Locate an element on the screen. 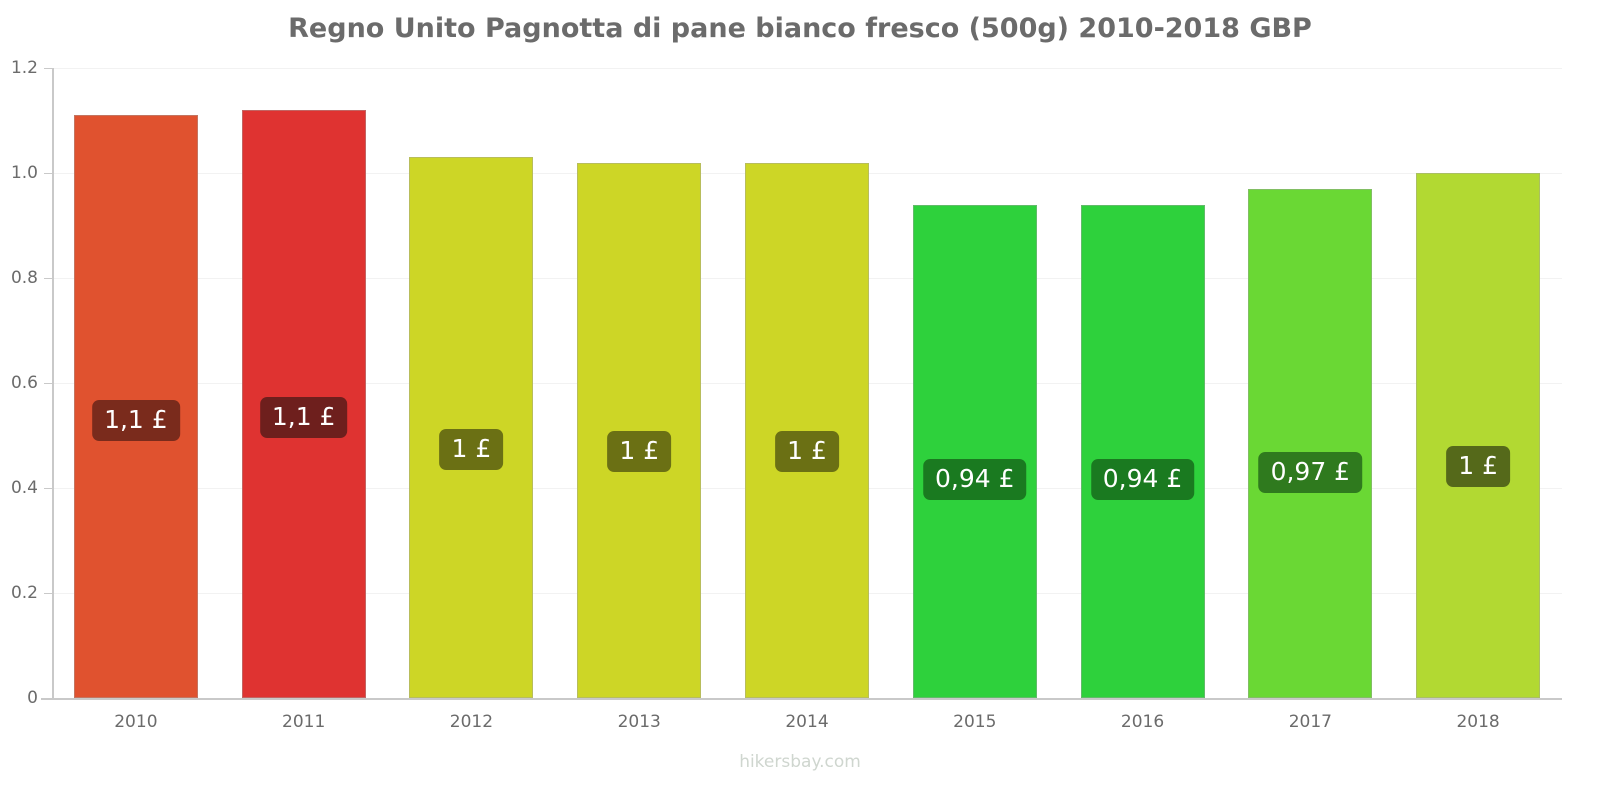 The width and height of the screenshot is (1600, 800). bar-value-label: 0,97 £ is located at coordinates (1310, 473).